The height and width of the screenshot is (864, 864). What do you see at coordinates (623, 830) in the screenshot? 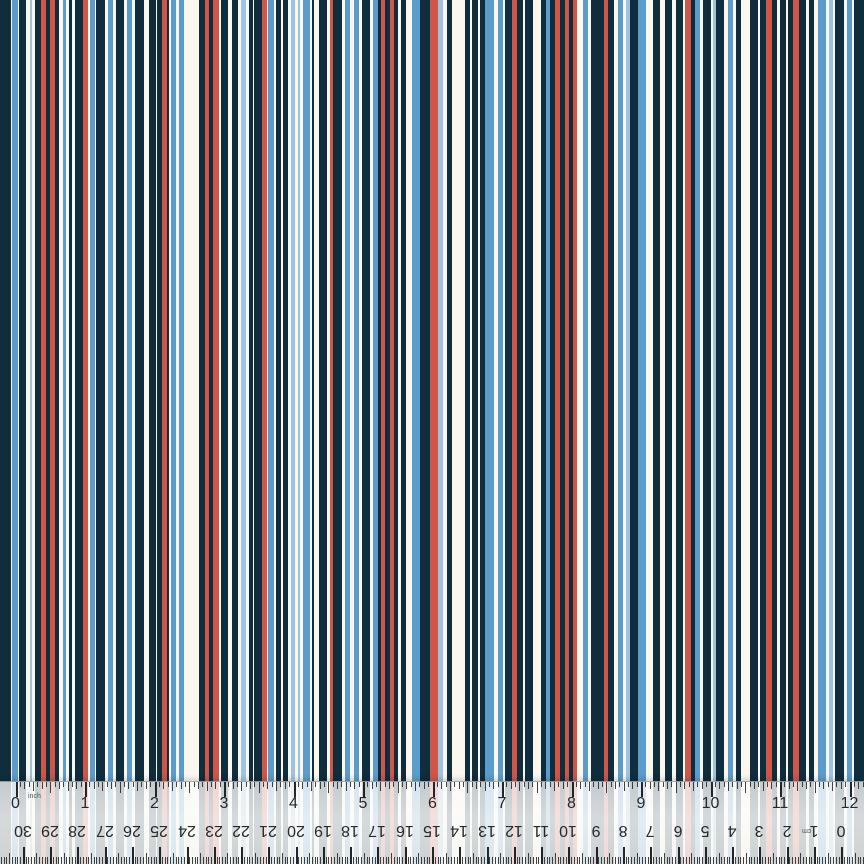
I see `cm-number: 8` at bounding box center [623, 830].